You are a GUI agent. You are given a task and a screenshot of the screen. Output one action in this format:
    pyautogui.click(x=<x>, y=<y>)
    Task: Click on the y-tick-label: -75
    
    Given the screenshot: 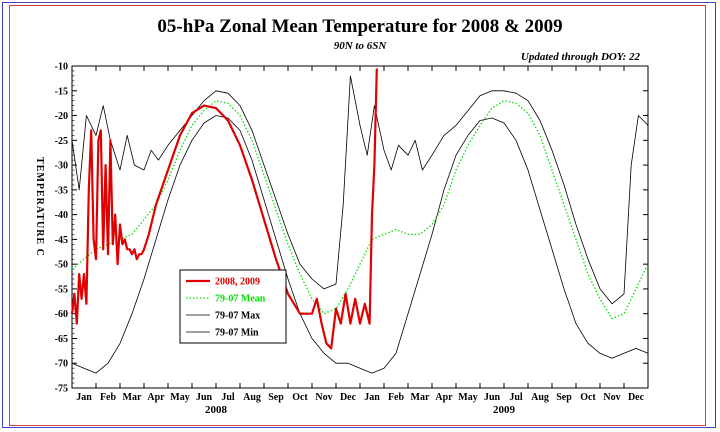 What is the action you would take?
    pyautogui.click(x=61, y=389)
    